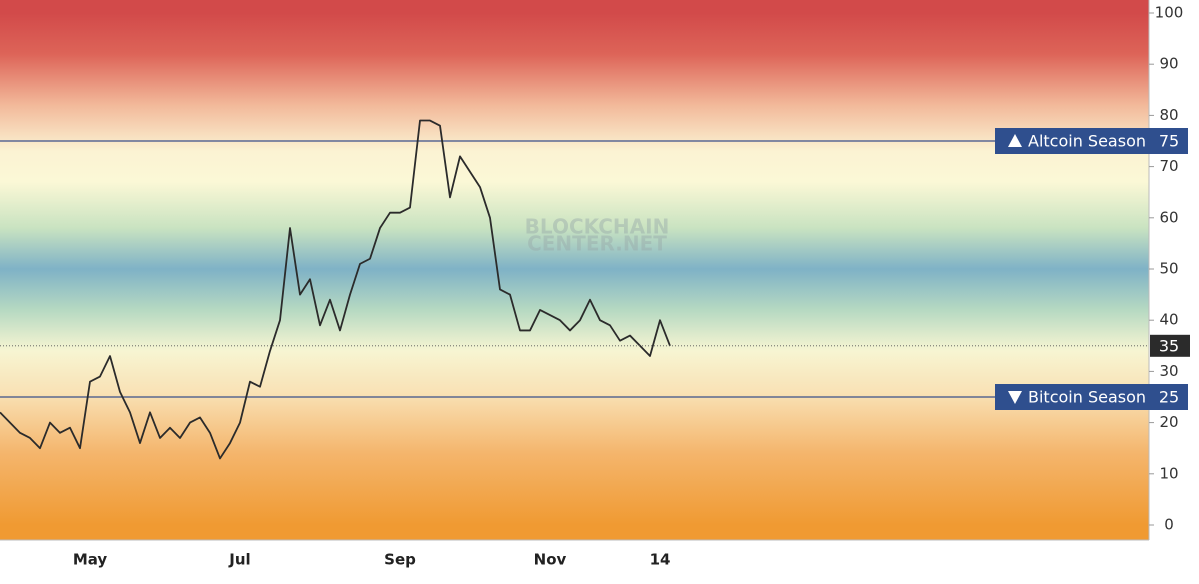  What do you see at coordinates (1168, 371) in the screenshot?
I see `y-tick-label: 30` at bounding box center [1168, 371].